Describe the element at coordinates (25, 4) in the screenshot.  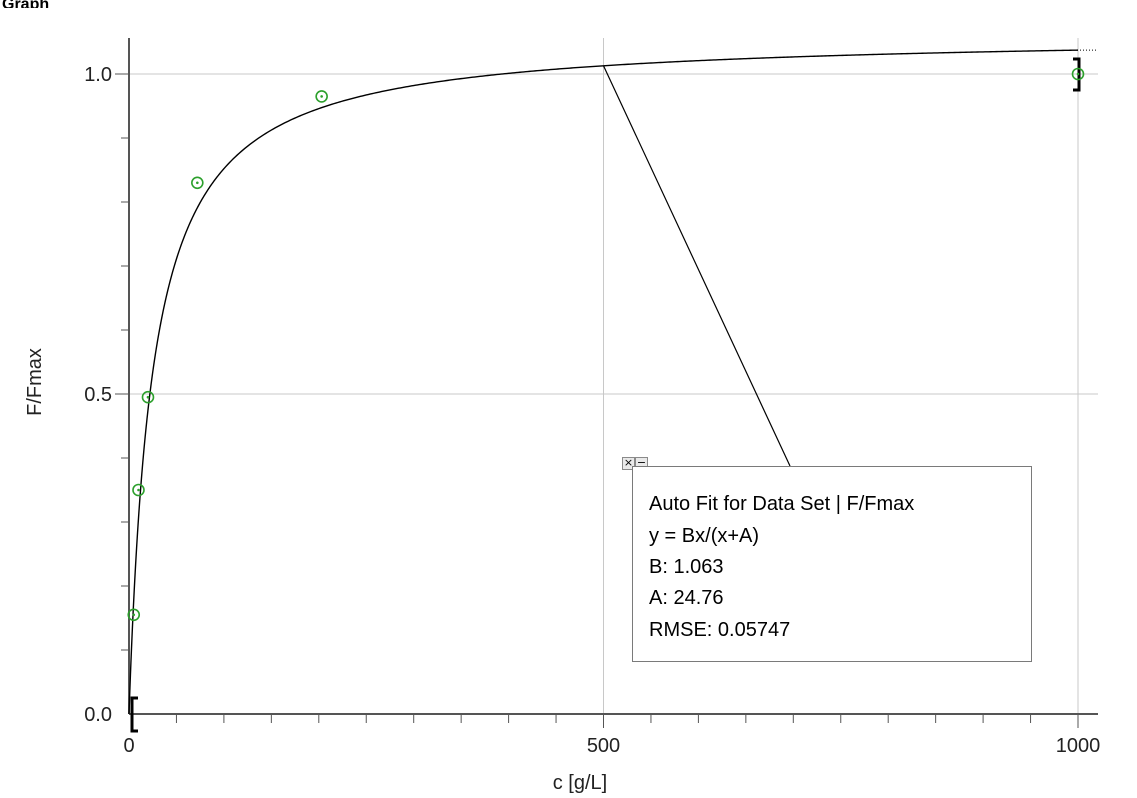
I see `window-title: Graph` at that location.